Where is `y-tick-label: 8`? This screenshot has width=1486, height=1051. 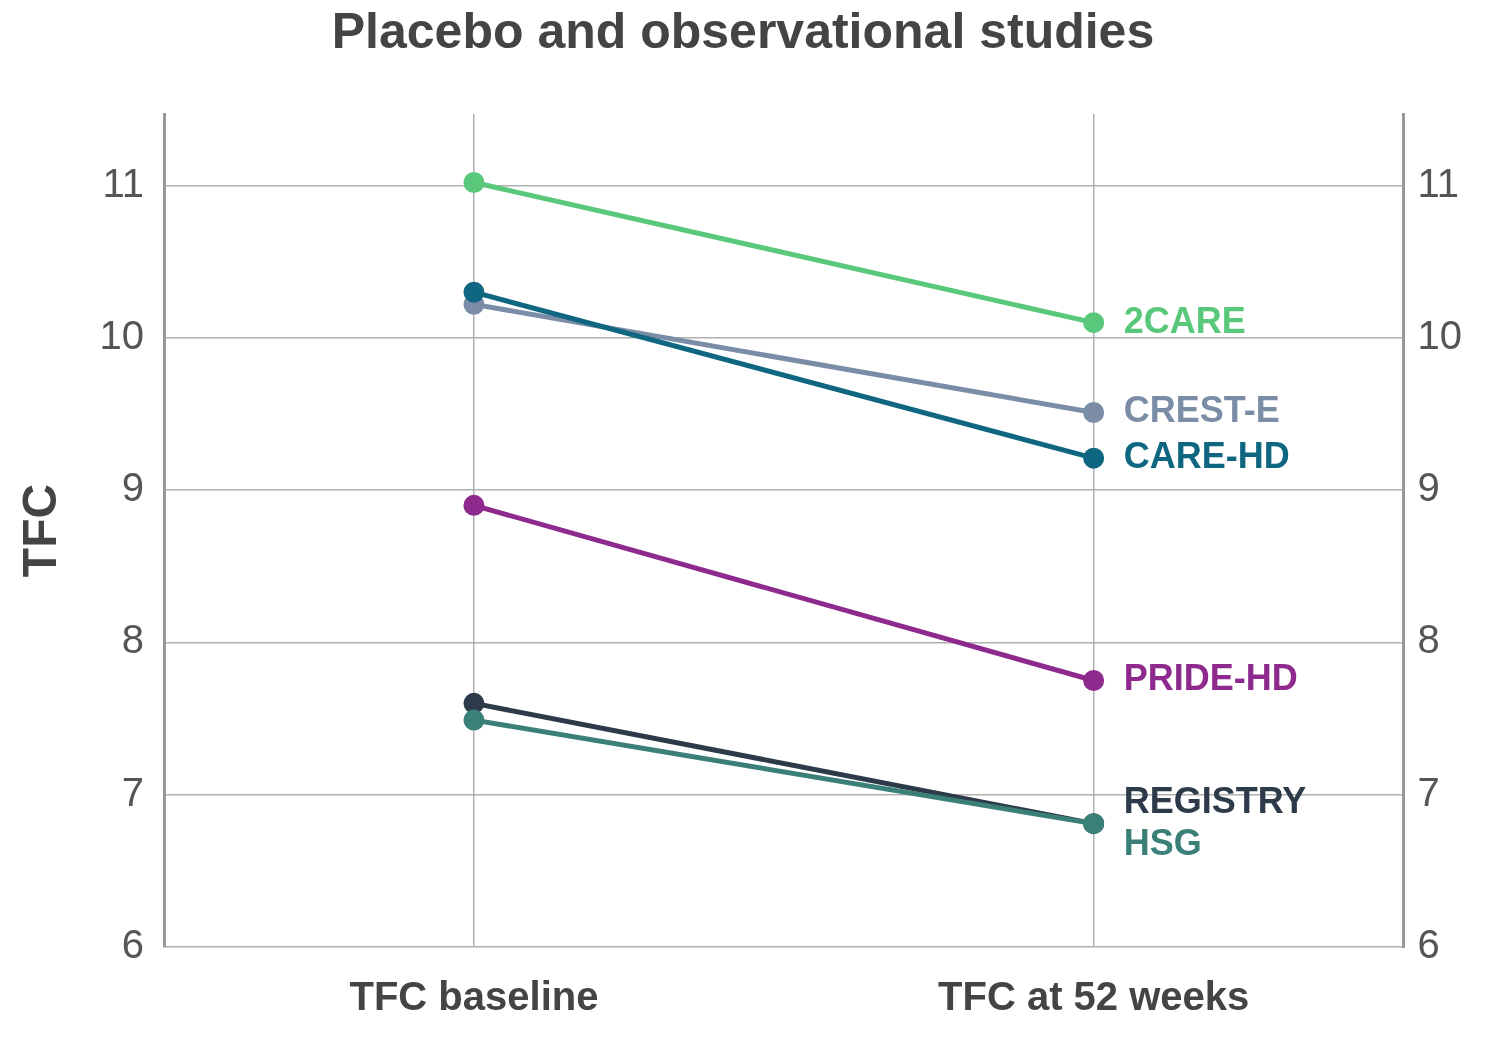 y-tick-label: 8 is located at coordinates (133, 639).